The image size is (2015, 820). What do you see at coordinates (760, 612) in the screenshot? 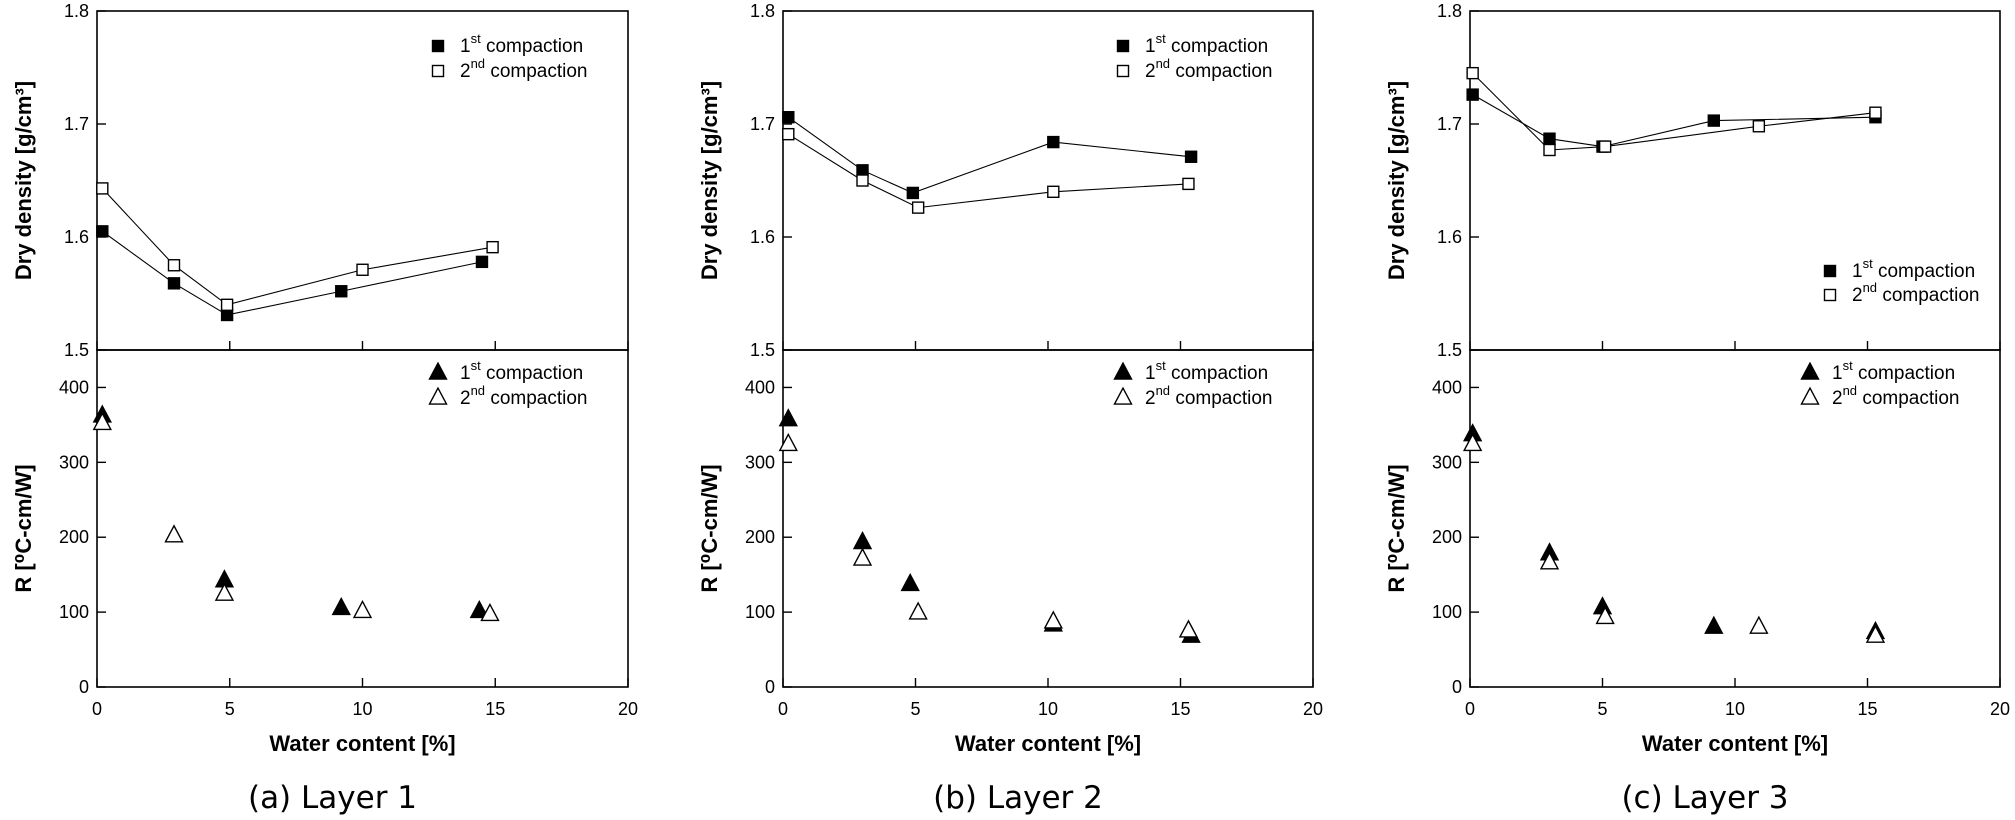
I see `bottom-y-tick-label: 100` at bounding box center [760, 612].